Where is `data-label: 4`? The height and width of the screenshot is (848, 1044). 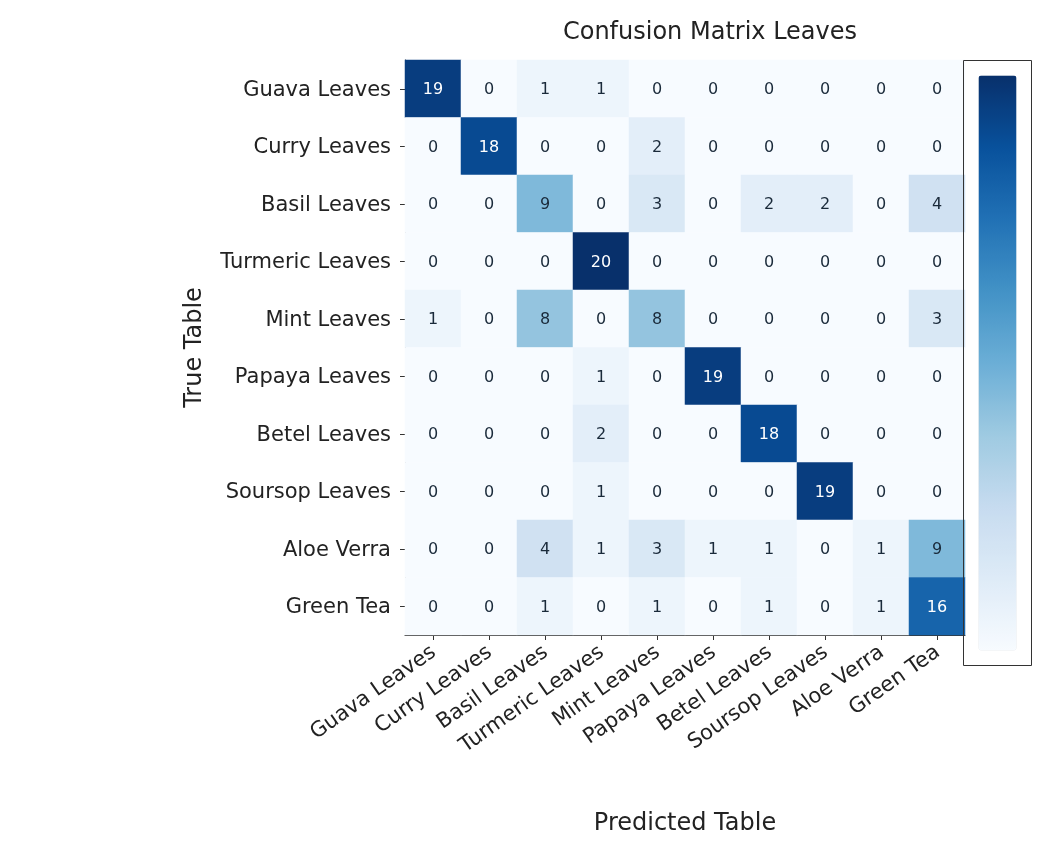 data-label: 4 is located at coordinates (937, 204).